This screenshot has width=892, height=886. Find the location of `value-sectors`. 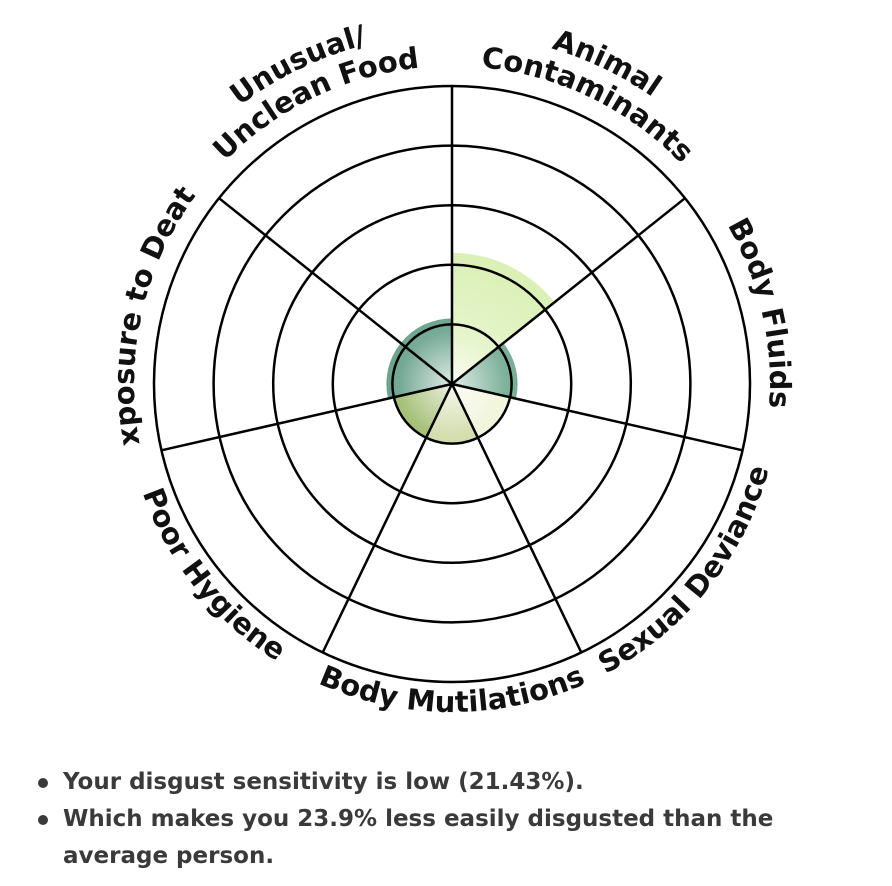

value-sectors is located at coordinates (470, 348).